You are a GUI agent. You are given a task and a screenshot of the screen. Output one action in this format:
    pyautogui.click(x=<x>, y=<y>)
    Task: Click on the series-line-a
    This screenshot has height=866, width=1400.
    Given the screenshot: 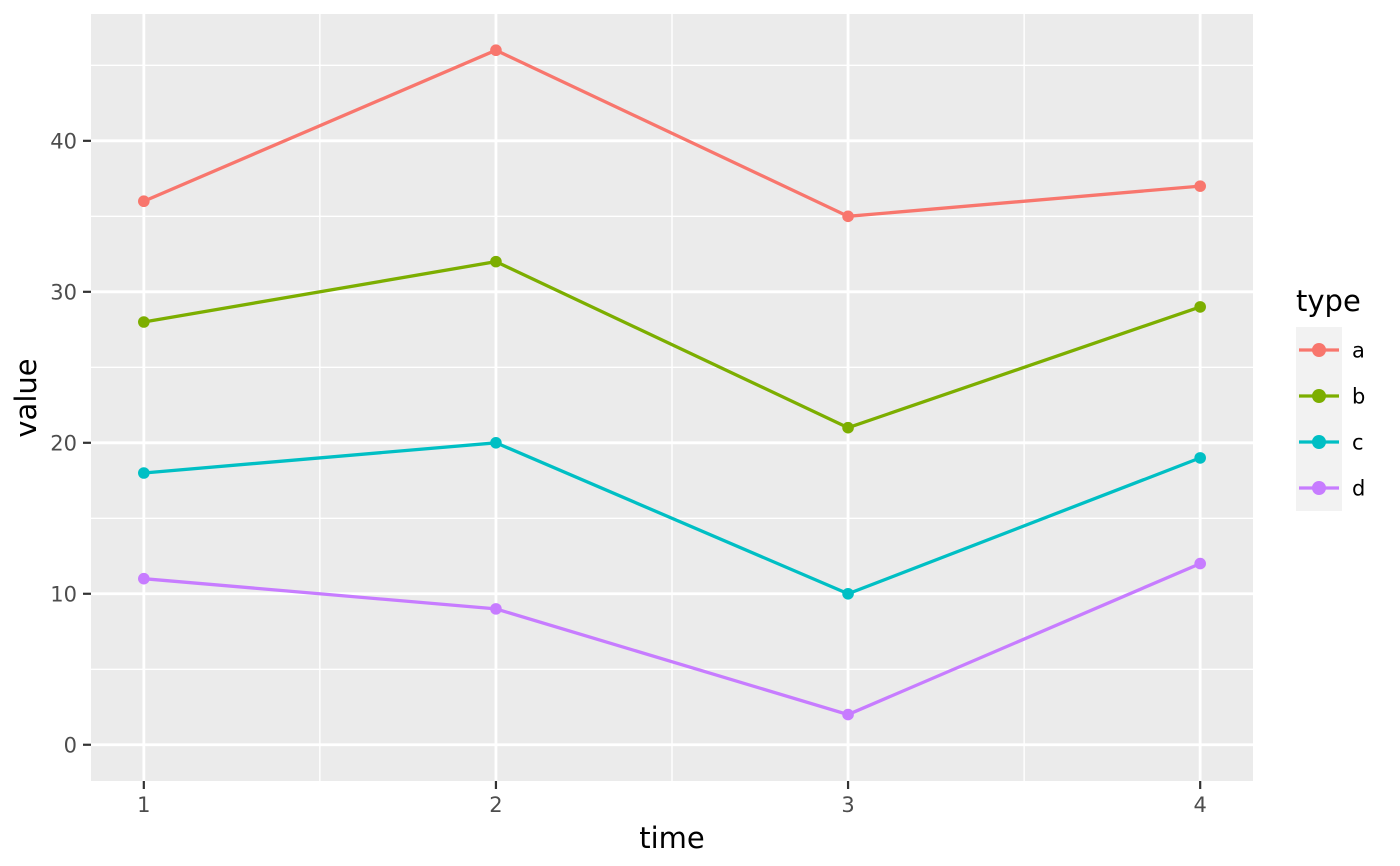 What is the action you would take?
    pyautogui.click(x=672, y=133)
    